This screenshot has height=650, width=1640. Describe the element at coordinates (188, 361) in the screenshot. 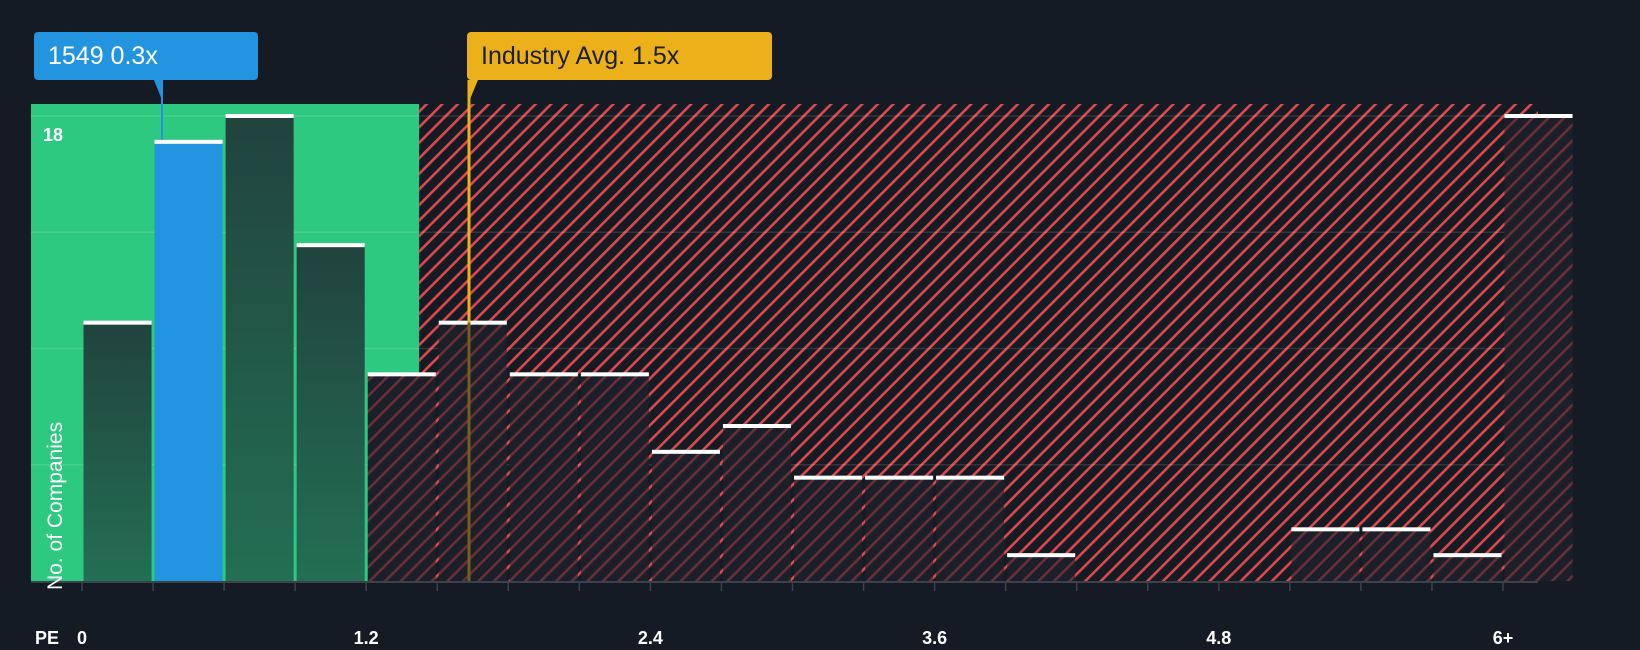

I see `company-bar` at that location.